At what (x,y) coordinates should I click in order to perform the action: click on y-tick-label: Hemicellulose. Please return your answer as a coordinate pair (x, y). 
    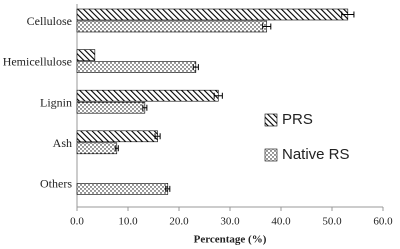
    Looking at the image, I should click on (37, 62).